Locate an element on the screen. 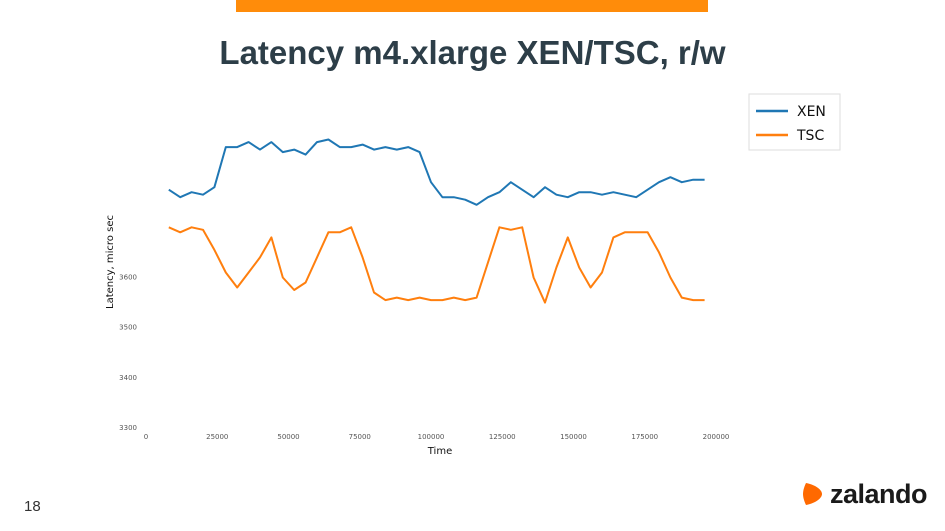 This screenshot has width=945, height=531. accent-bar is located at coordinates (472, 6).